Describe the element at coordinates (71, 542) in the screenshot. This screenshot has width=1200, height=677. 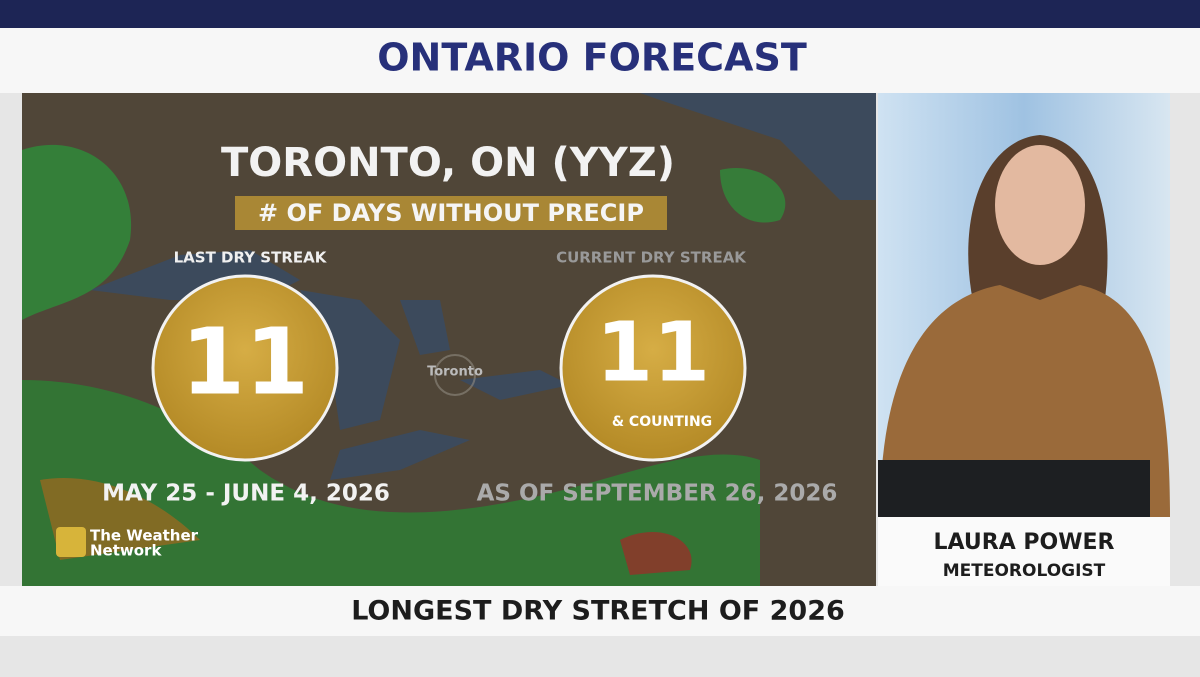
I see `logo-icon` at that location.